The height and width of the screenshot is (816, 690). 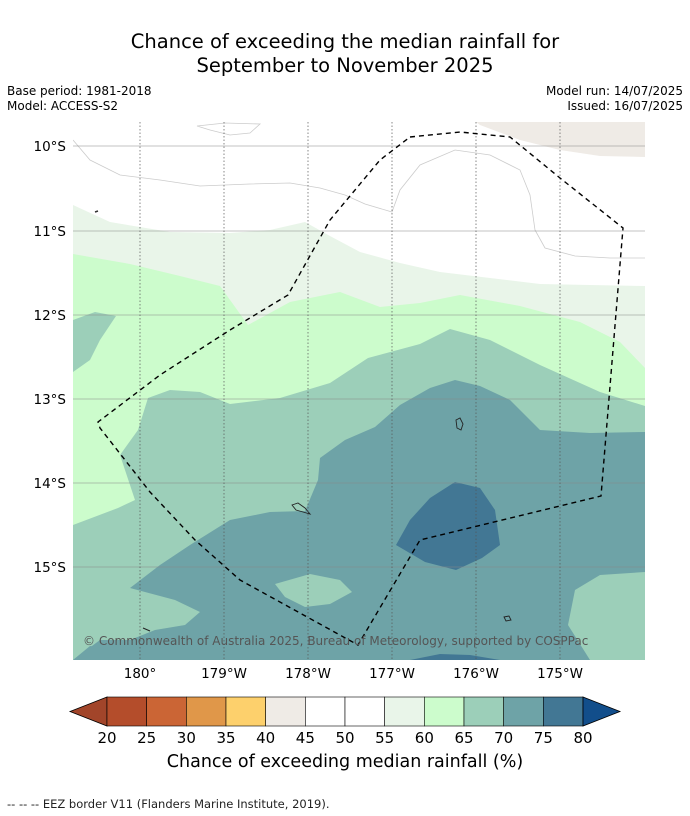 I want to click on islet, so click(x=96, y=211).